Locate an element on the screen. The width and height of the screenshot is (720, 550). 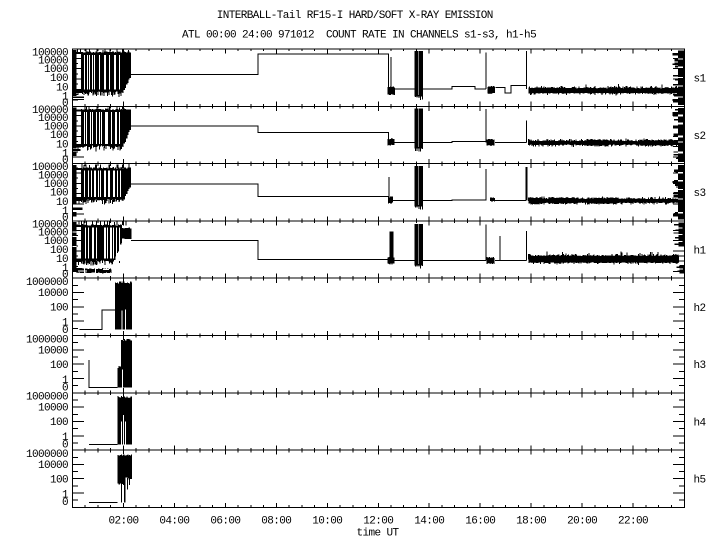
svg-text: h5 is located at coordinates (700, 481).